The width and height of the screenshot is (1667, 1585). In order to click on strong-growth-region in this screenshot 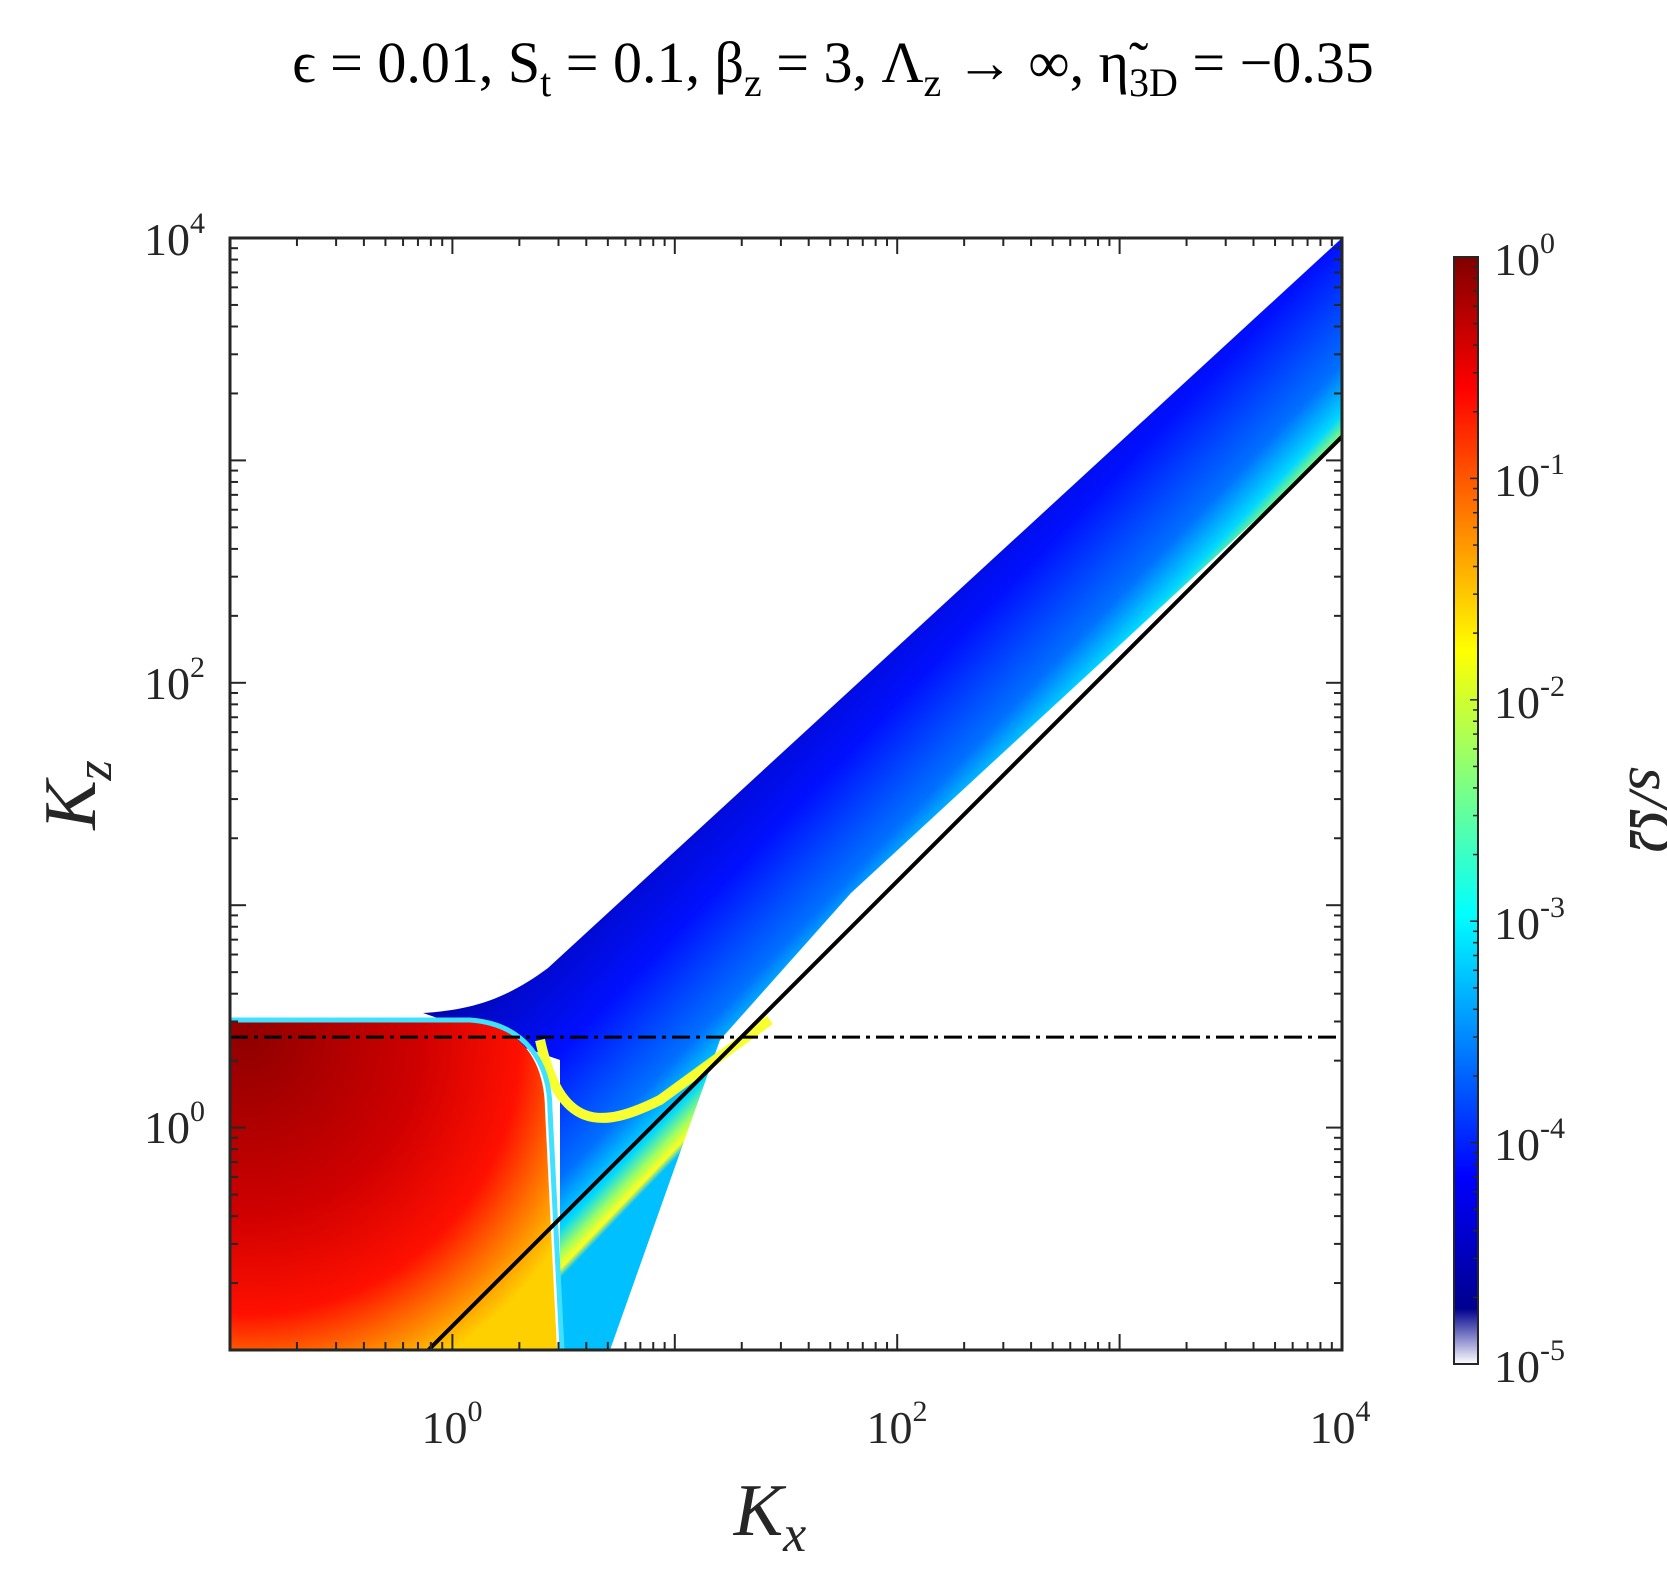, I will do `click(393, 1186)`.